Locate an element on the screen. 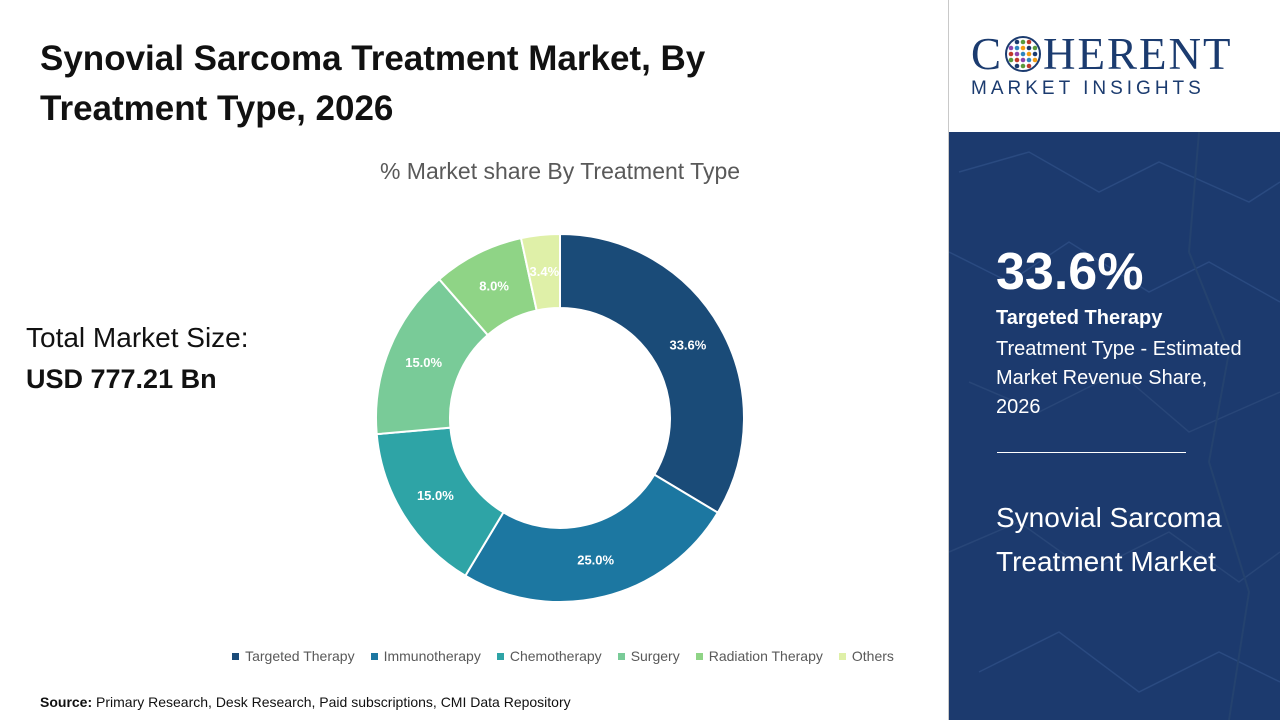  market-name: Synovial Sarcoma Treatment Market is located at coordinates (1109, 539).